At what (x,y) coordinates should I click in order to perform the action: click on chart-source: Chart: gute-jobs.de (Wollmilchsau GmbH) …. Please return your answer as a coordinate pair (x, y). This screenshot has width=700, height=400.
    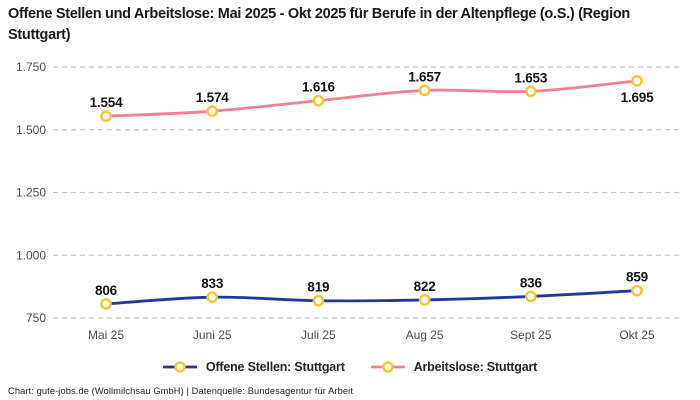
    Looking at the image, I should click on (180, 391).